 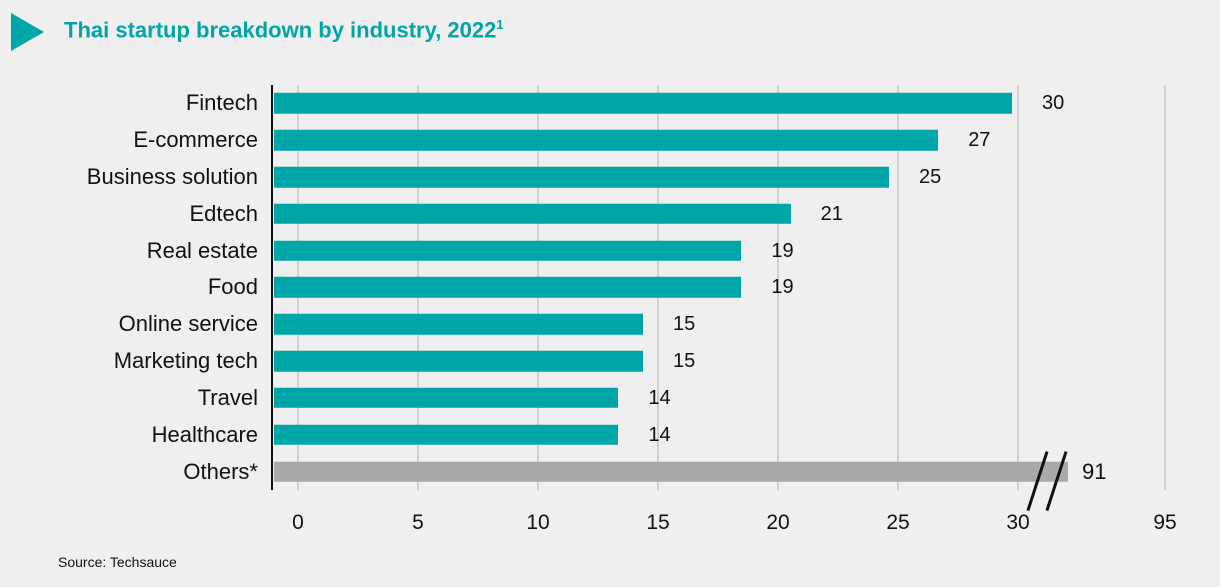 I want to click on bar-row-travel: Travel 14, so click(x=610, y=398).